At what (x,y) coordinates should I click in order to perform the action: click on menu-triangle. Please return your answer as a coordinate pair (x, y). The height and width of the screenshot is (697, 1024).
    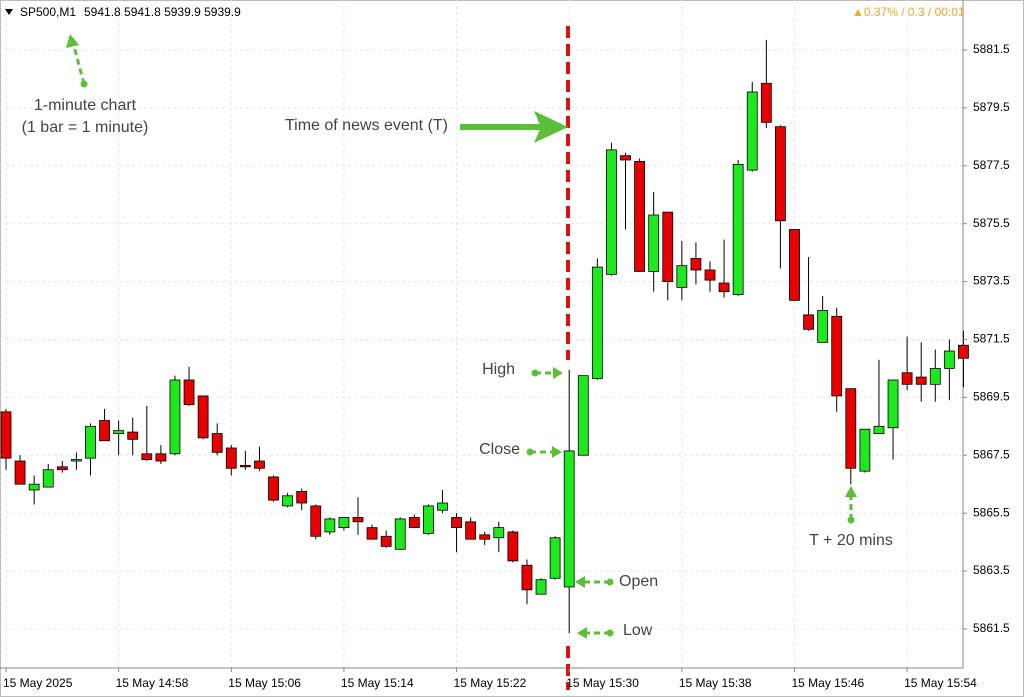
    Looking at the image, I should click on (9, 12).